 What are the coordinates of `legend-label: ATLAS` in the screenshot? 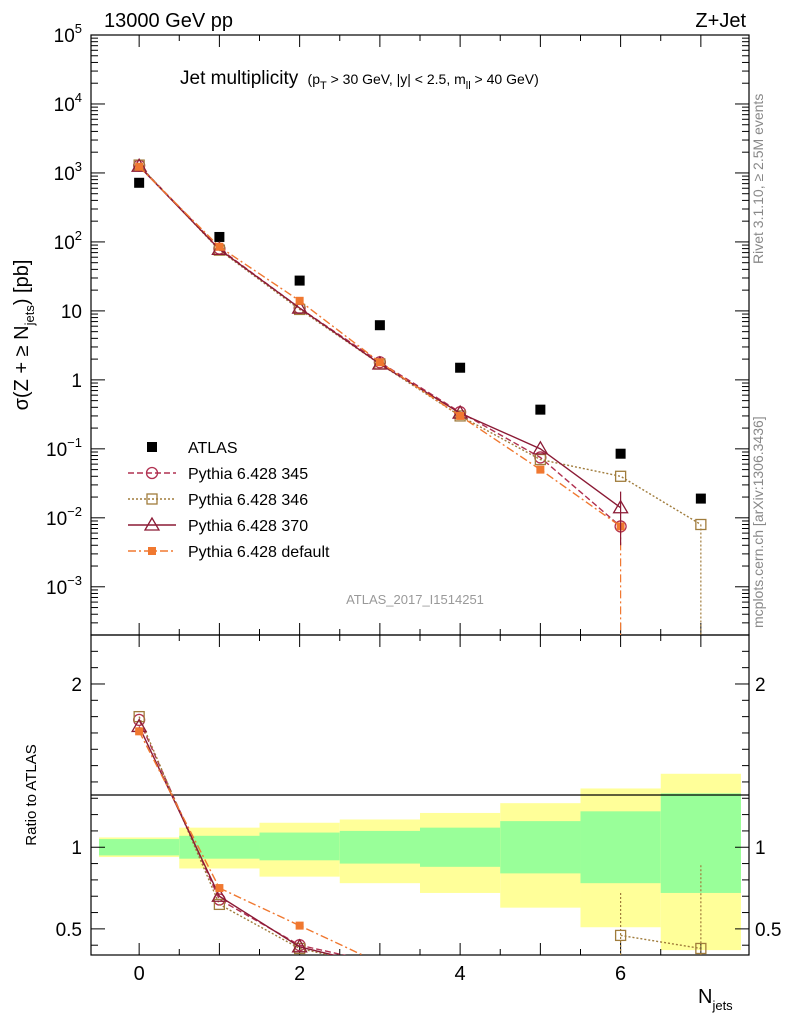 It's located at (213, 448).